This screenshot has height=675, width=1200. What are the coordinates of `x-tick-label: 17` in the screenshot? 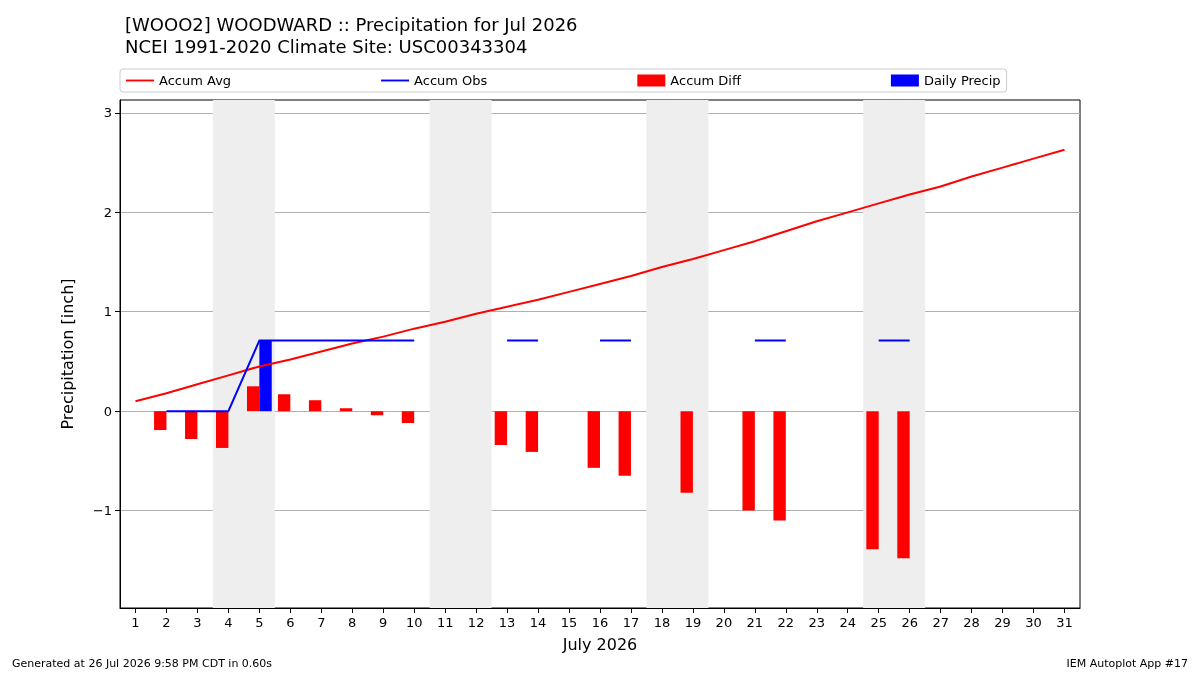 It's located at (631, 622).